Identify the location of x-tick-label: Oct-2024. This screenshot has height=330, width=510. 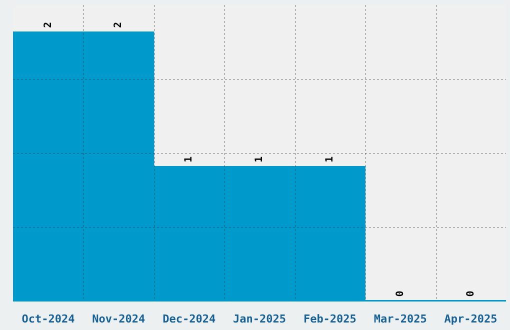
(49, 319).